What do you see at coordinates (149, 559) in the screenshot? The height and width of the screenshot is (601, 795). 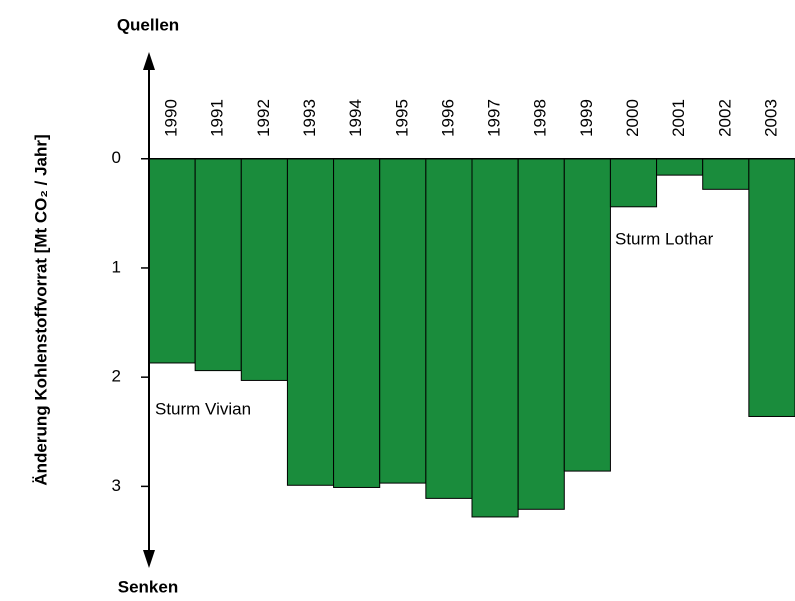 I see `arrow-down` at bounding box center [149, 559].